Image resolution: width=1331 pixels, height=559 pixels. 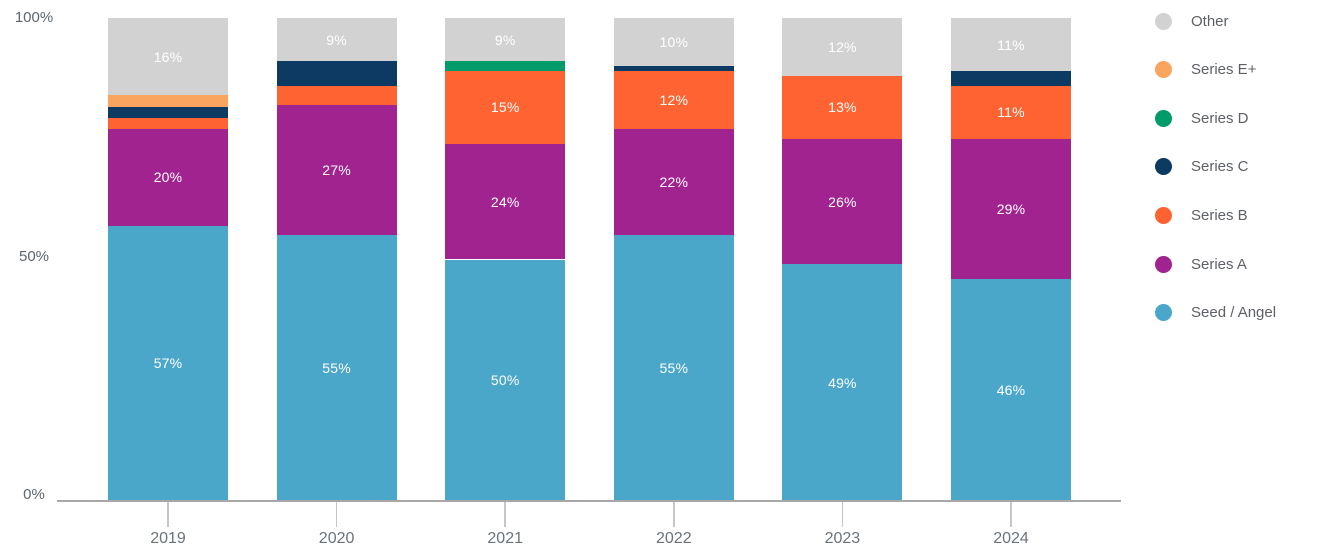 I want to click on x-axis-label-2020: 2020, so click(x=336, y=538).